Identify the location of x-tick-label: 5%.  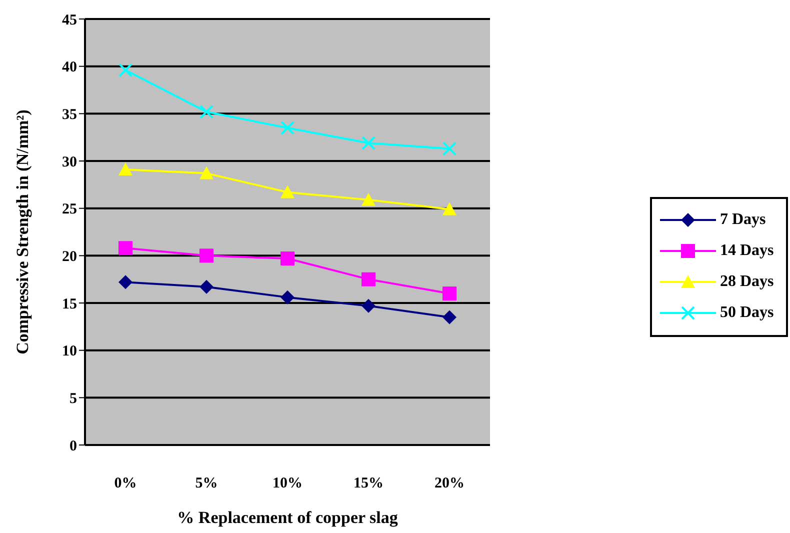
(206, 484).